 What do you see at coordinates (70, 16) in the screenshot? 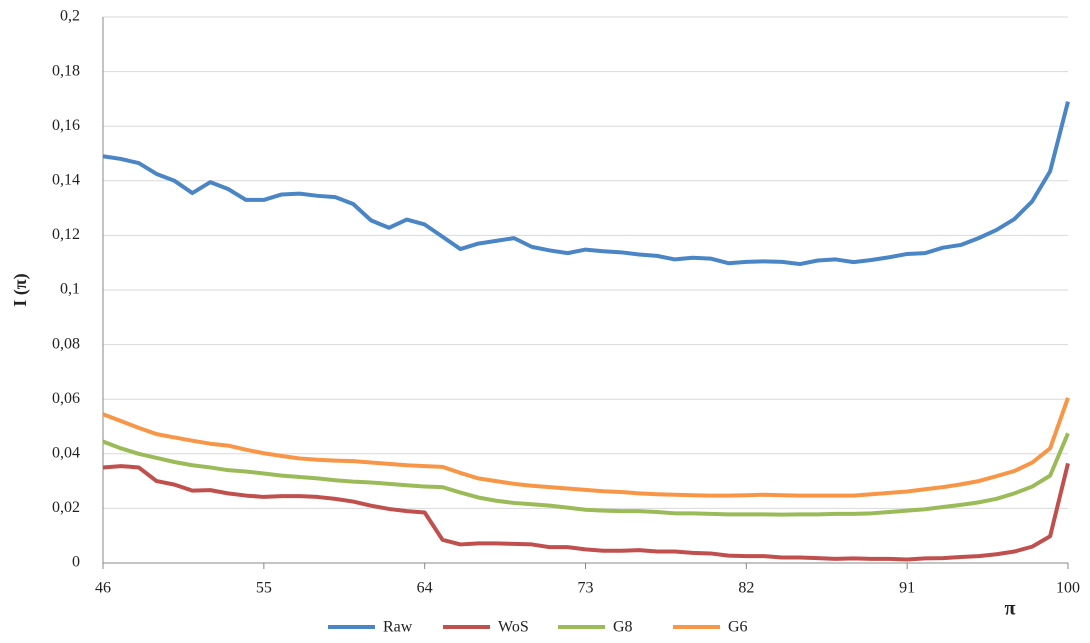
I see `y-tick-label: 0,2` at bounding box center [70, 16].